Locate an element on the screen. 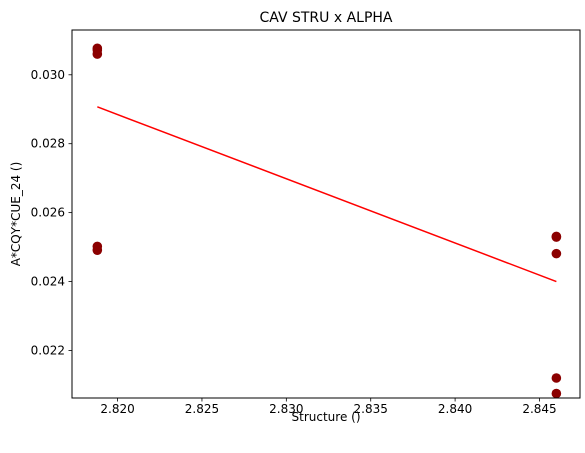 Image resolution: width=585 pixels, height=453 pixels. x-tick-label: 2.820 is located at coordinates (117, 409).